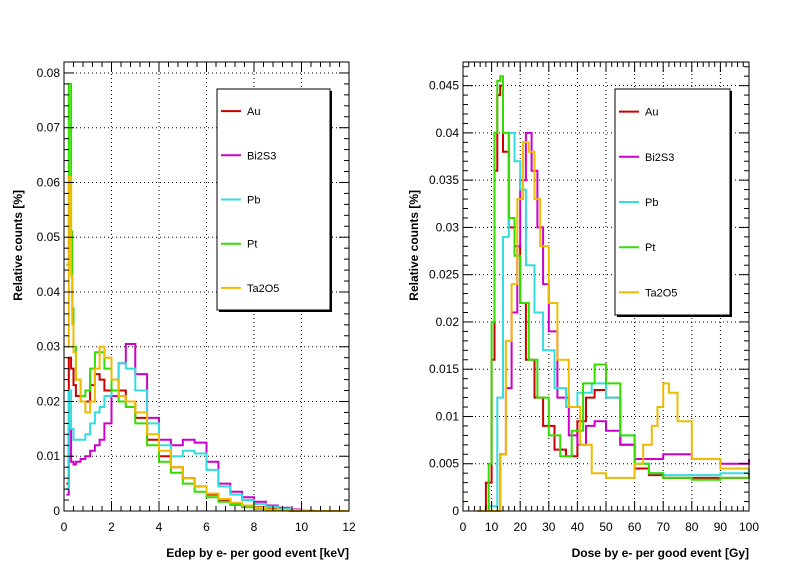 The height and width of the screenshot is (575, 798). I want to click on edep-legend: Au Bi2S3 Pb Pt Ta2O5, so click(274, 200).